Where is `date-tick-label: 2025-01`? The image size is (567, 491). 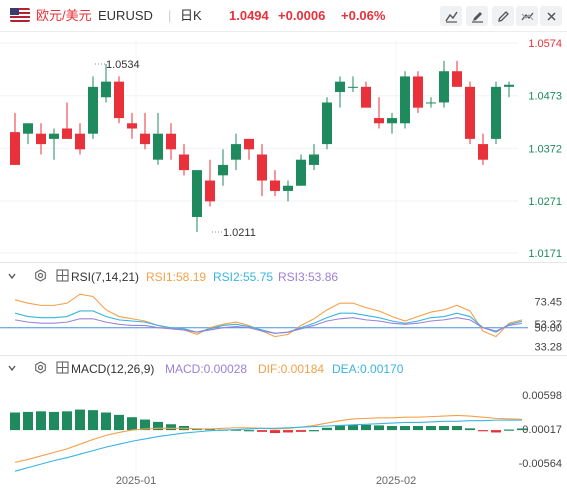 date-tick-label: 2025-01 is located at coordinates (136, 481).